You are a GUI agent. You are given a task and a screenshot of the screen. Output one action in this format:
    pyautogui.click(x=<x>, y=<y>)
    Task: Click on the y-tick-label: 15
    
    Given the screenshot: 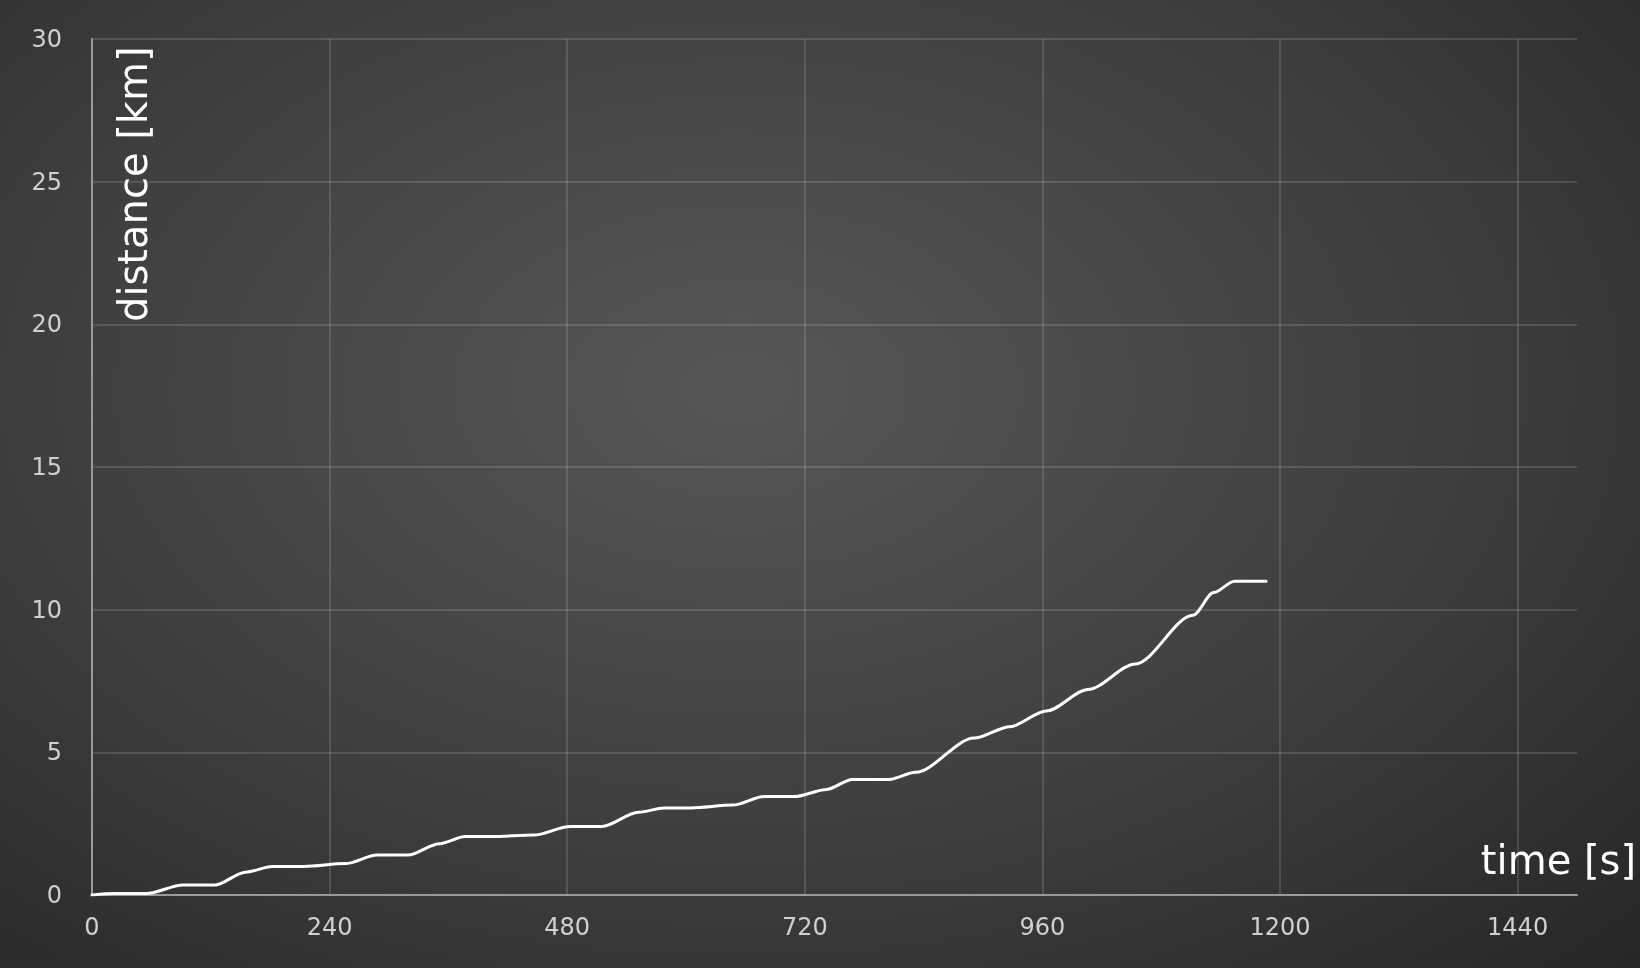 What is the action you would take?
    pyautogui.click(x=46, y=467)
    